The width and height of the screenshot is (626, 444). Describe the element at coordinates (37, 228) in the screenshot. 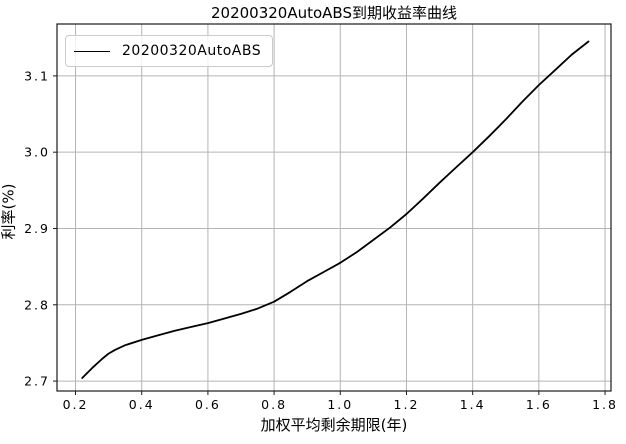

I see `y-tick-label: 2.9` at that location.